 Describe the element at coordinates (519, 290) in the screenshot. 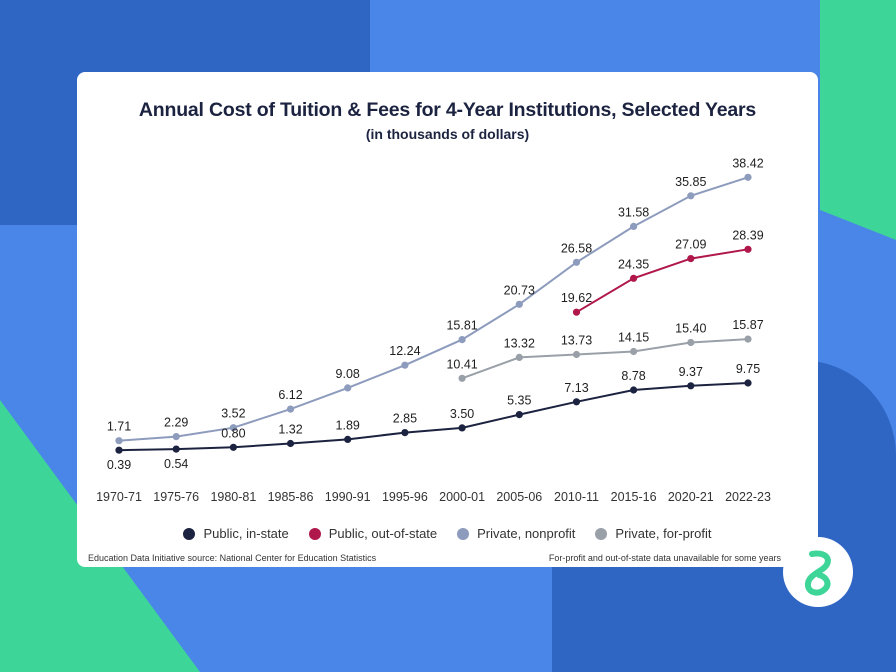

I see `data-label-private-nonprofit: 20.73` at that location.